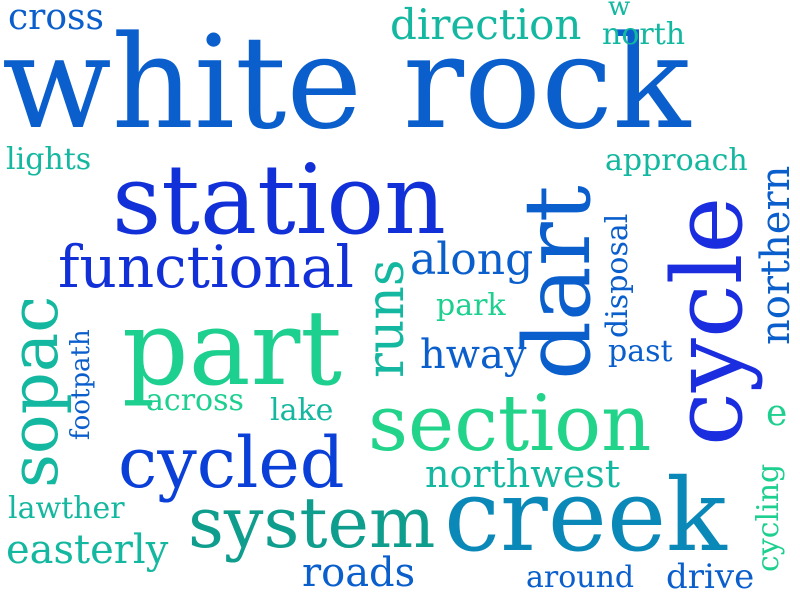 The height and width of the screenshot is (600, 800). Describe the element at coordinates (81, 384) in the screenshot. I see `word-footpath: footpath` at that location.